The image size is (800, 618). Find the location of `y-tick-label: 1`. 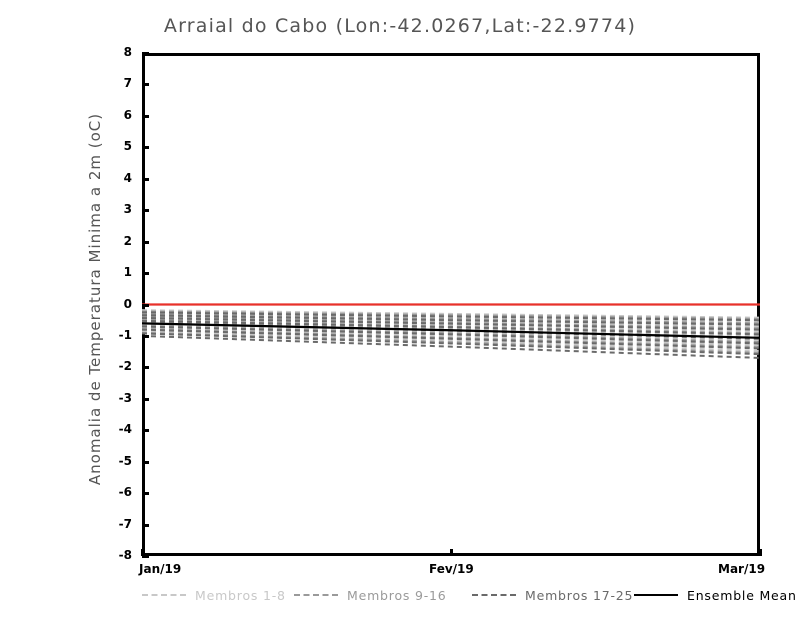

y-tick-label: 1 is located at coordinates (127, 272).